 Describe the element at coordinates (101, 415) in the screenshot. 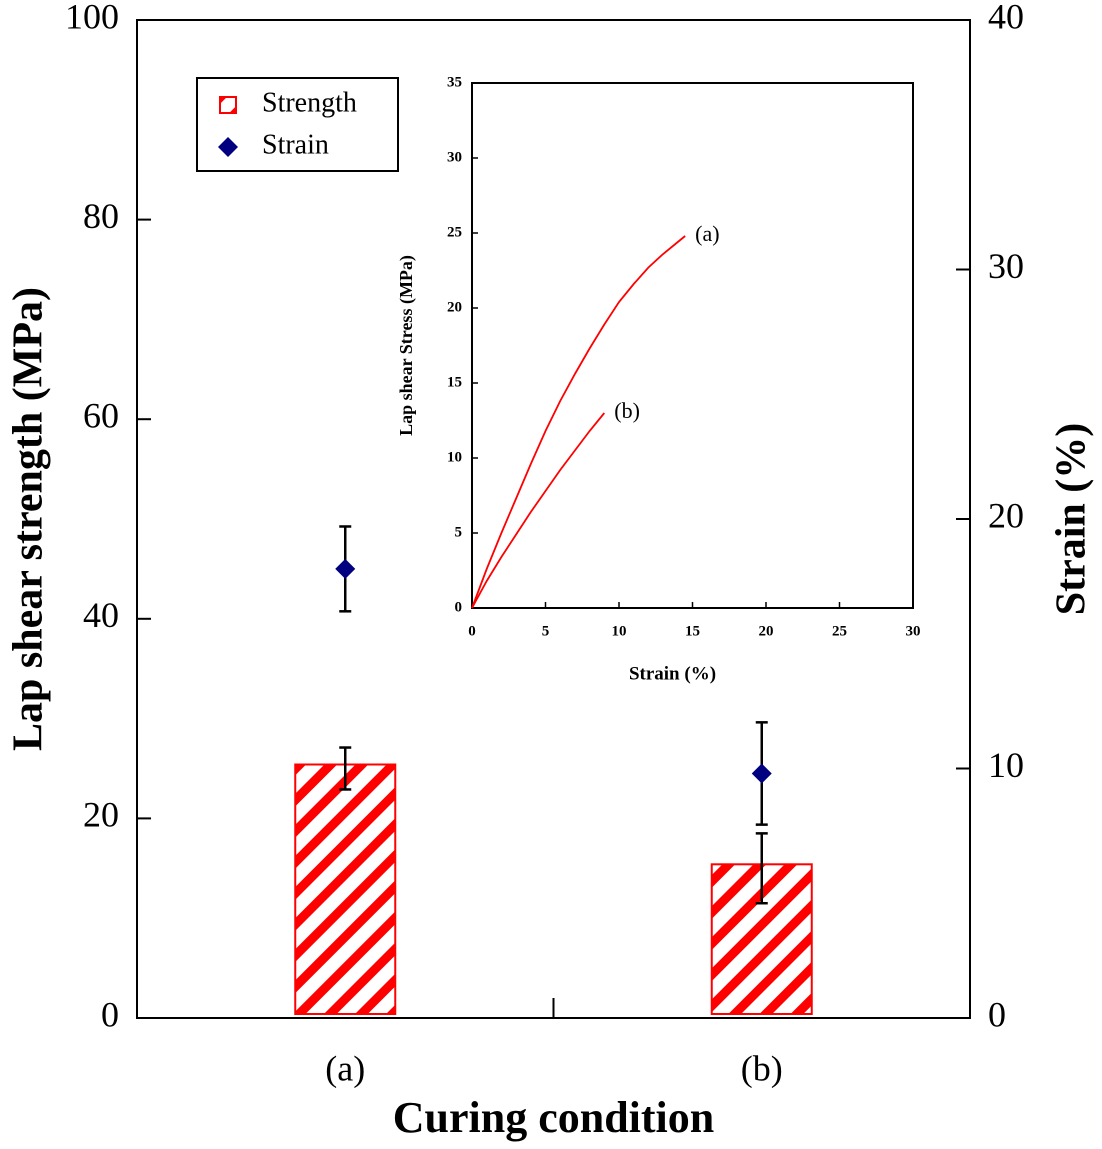

I see `y-tick-label: 60` at that location.